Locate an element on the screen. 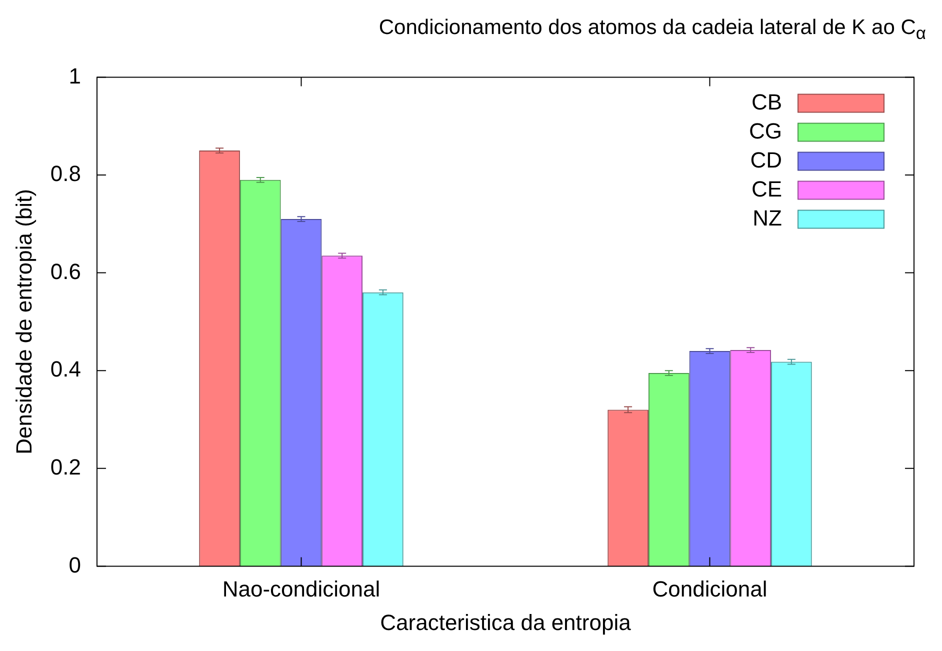 Image resolution: width=942 pixels, height=651 pixels. legend-label: CB is located at coordinates (766, 101).